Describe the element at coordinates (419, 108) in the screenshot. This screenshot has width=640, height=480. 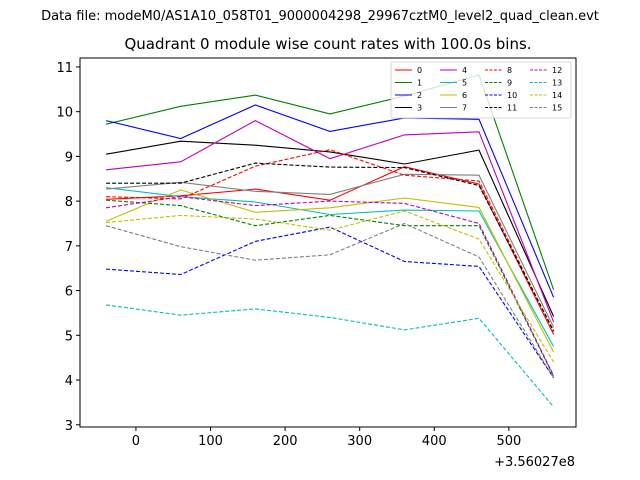
I see `legend-label-3: 3` at that location.